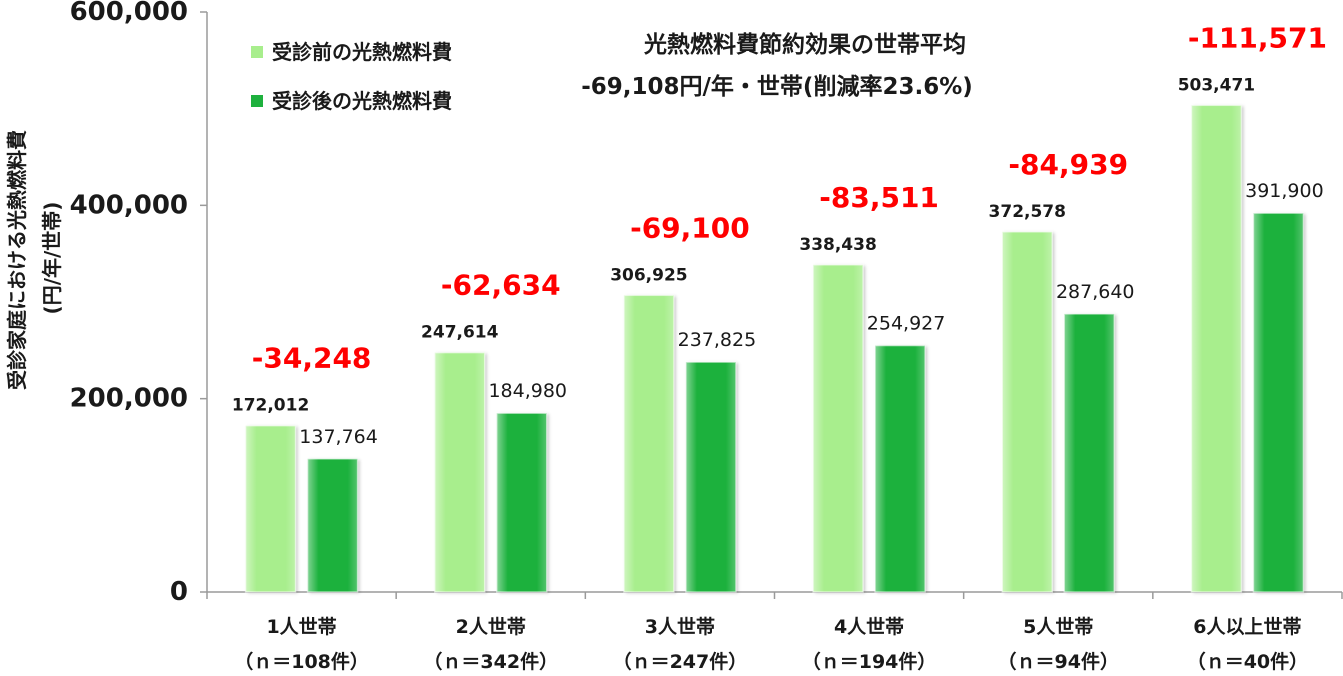  Describe the element at coordinates (312, 358) in the screenshot. I see `difference-label-1: -34,248` at that location.